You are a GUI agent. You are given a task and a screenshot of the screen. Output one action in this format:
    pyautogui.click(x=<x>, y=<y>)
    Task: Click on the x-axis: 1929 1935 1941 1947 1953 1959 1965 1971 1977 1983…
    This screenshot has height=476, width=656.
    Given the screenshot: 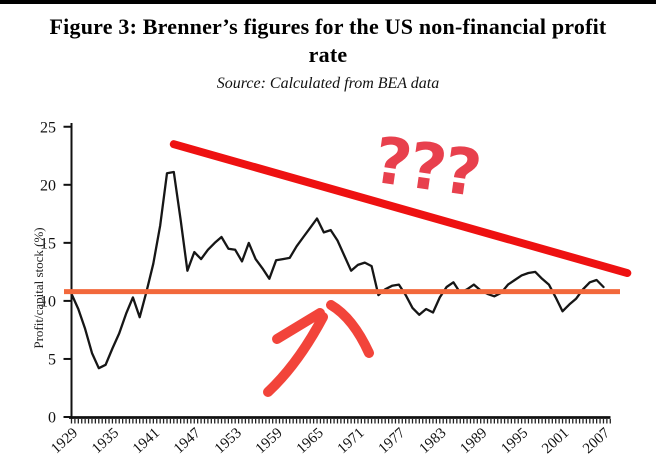 What is the action you would take?
    pyautogui.click(x=331, y=436)
    